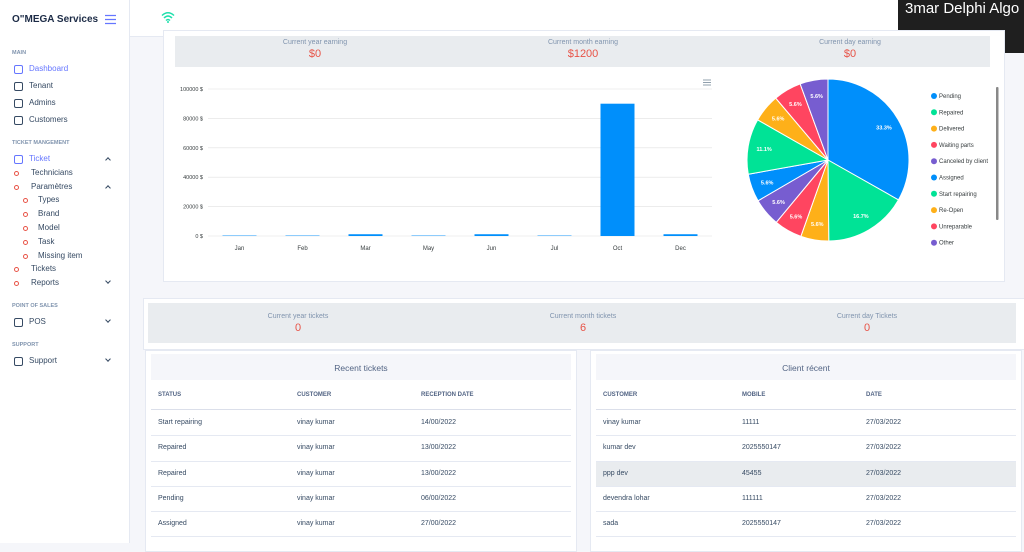  Describe the element at coordinates (753, 395) in the screenshot. I see `column-header: MOBILE` at that location.